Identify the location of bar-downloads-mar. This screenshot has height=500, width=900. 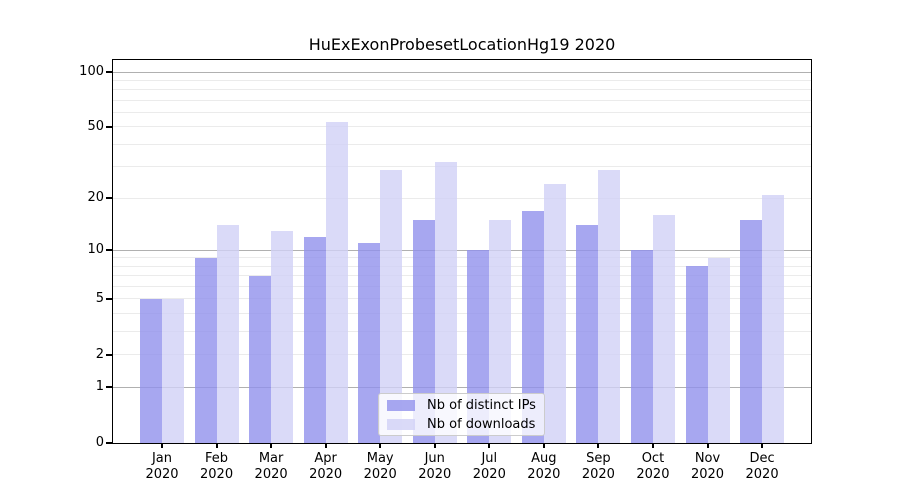
(282, 336).